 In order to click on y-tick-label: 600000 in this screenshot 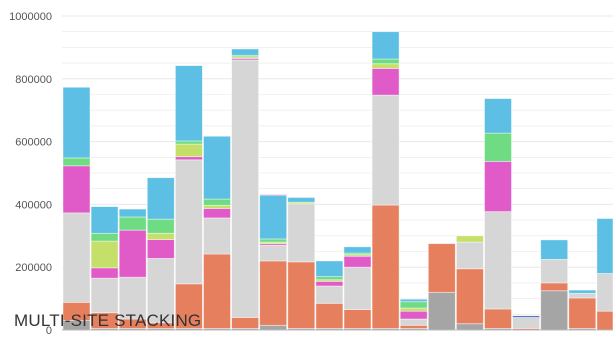, I will do `click(33, 143)`.